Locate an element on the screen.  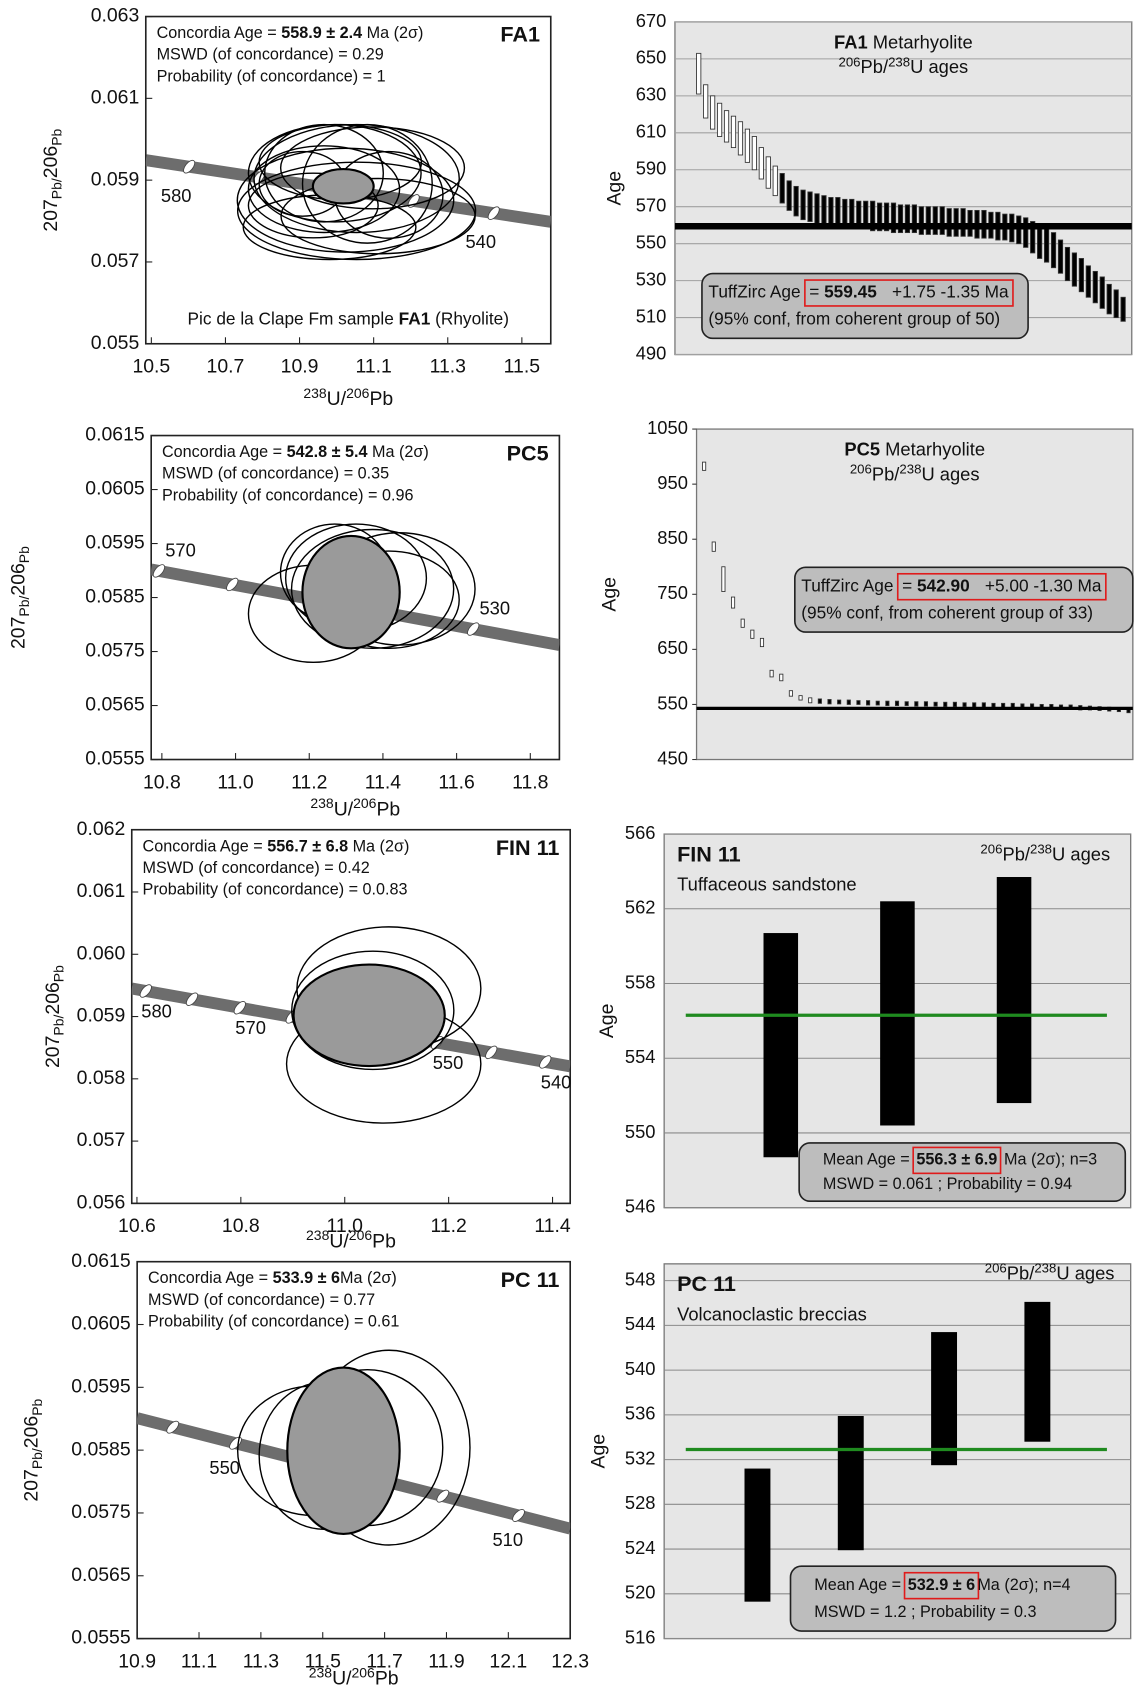
chart-subtitle: Pb/ is located at coordinates (886, 473).